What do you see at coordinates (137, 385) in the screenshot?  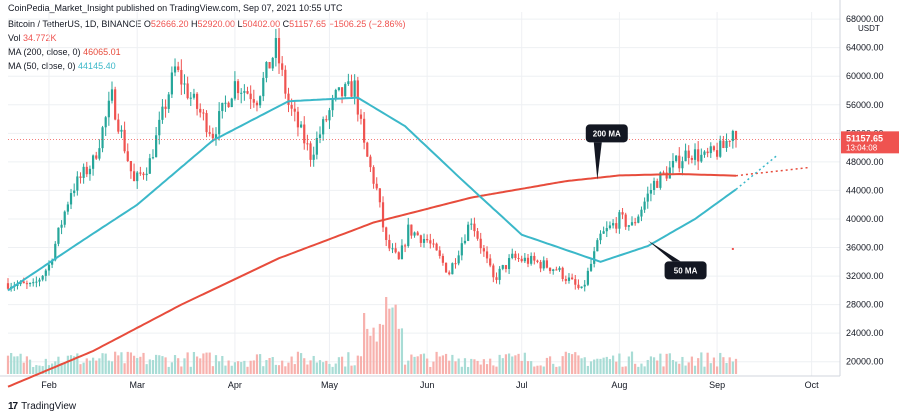 I see `x-tick-label: Mar` at bounding box center [137, 385].